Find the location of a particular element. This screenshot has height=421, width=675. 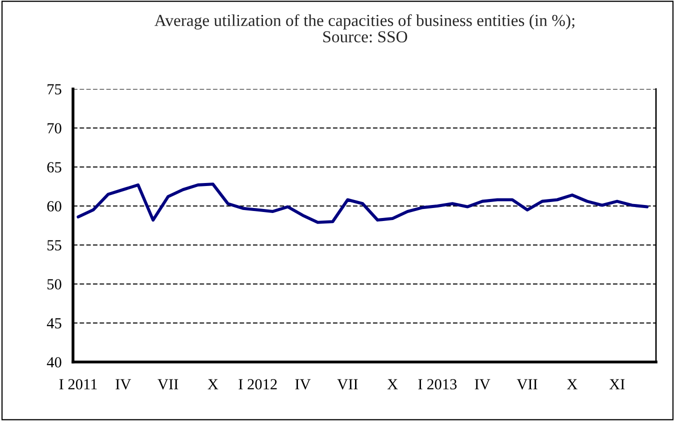

y-tick-label: 45 is located at coordinates (54, 323).